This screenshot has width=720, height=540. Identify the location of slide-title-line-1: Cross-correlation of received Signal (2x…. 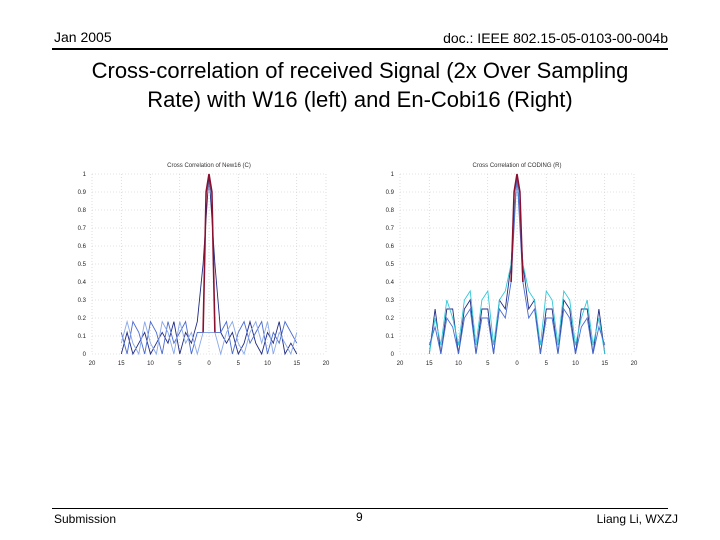
(360, 70).